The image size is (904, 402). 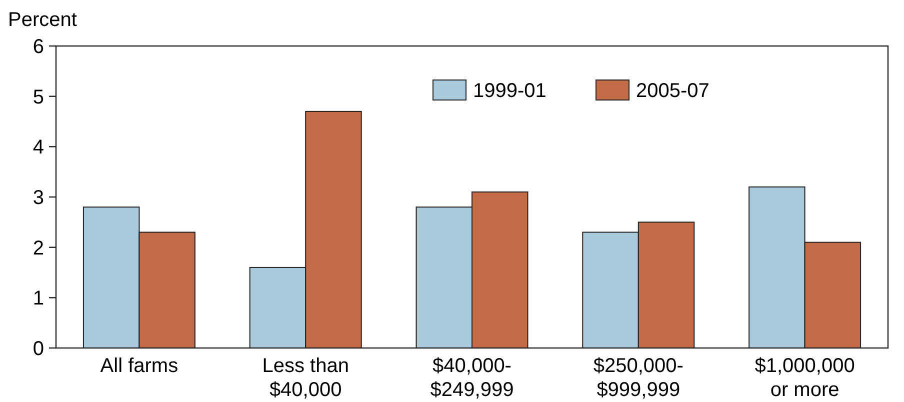 What do you see at coordinates (139, 366) in the screenshot?
I see `x-tick-label: All farms` at bounding box center [139, 366].